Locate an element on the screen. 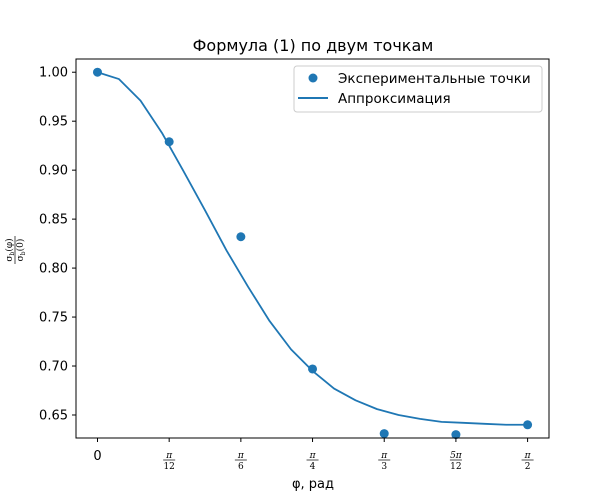  legend: Экспериментальные точки Аппроксимация is located at coordinates (418, 89).